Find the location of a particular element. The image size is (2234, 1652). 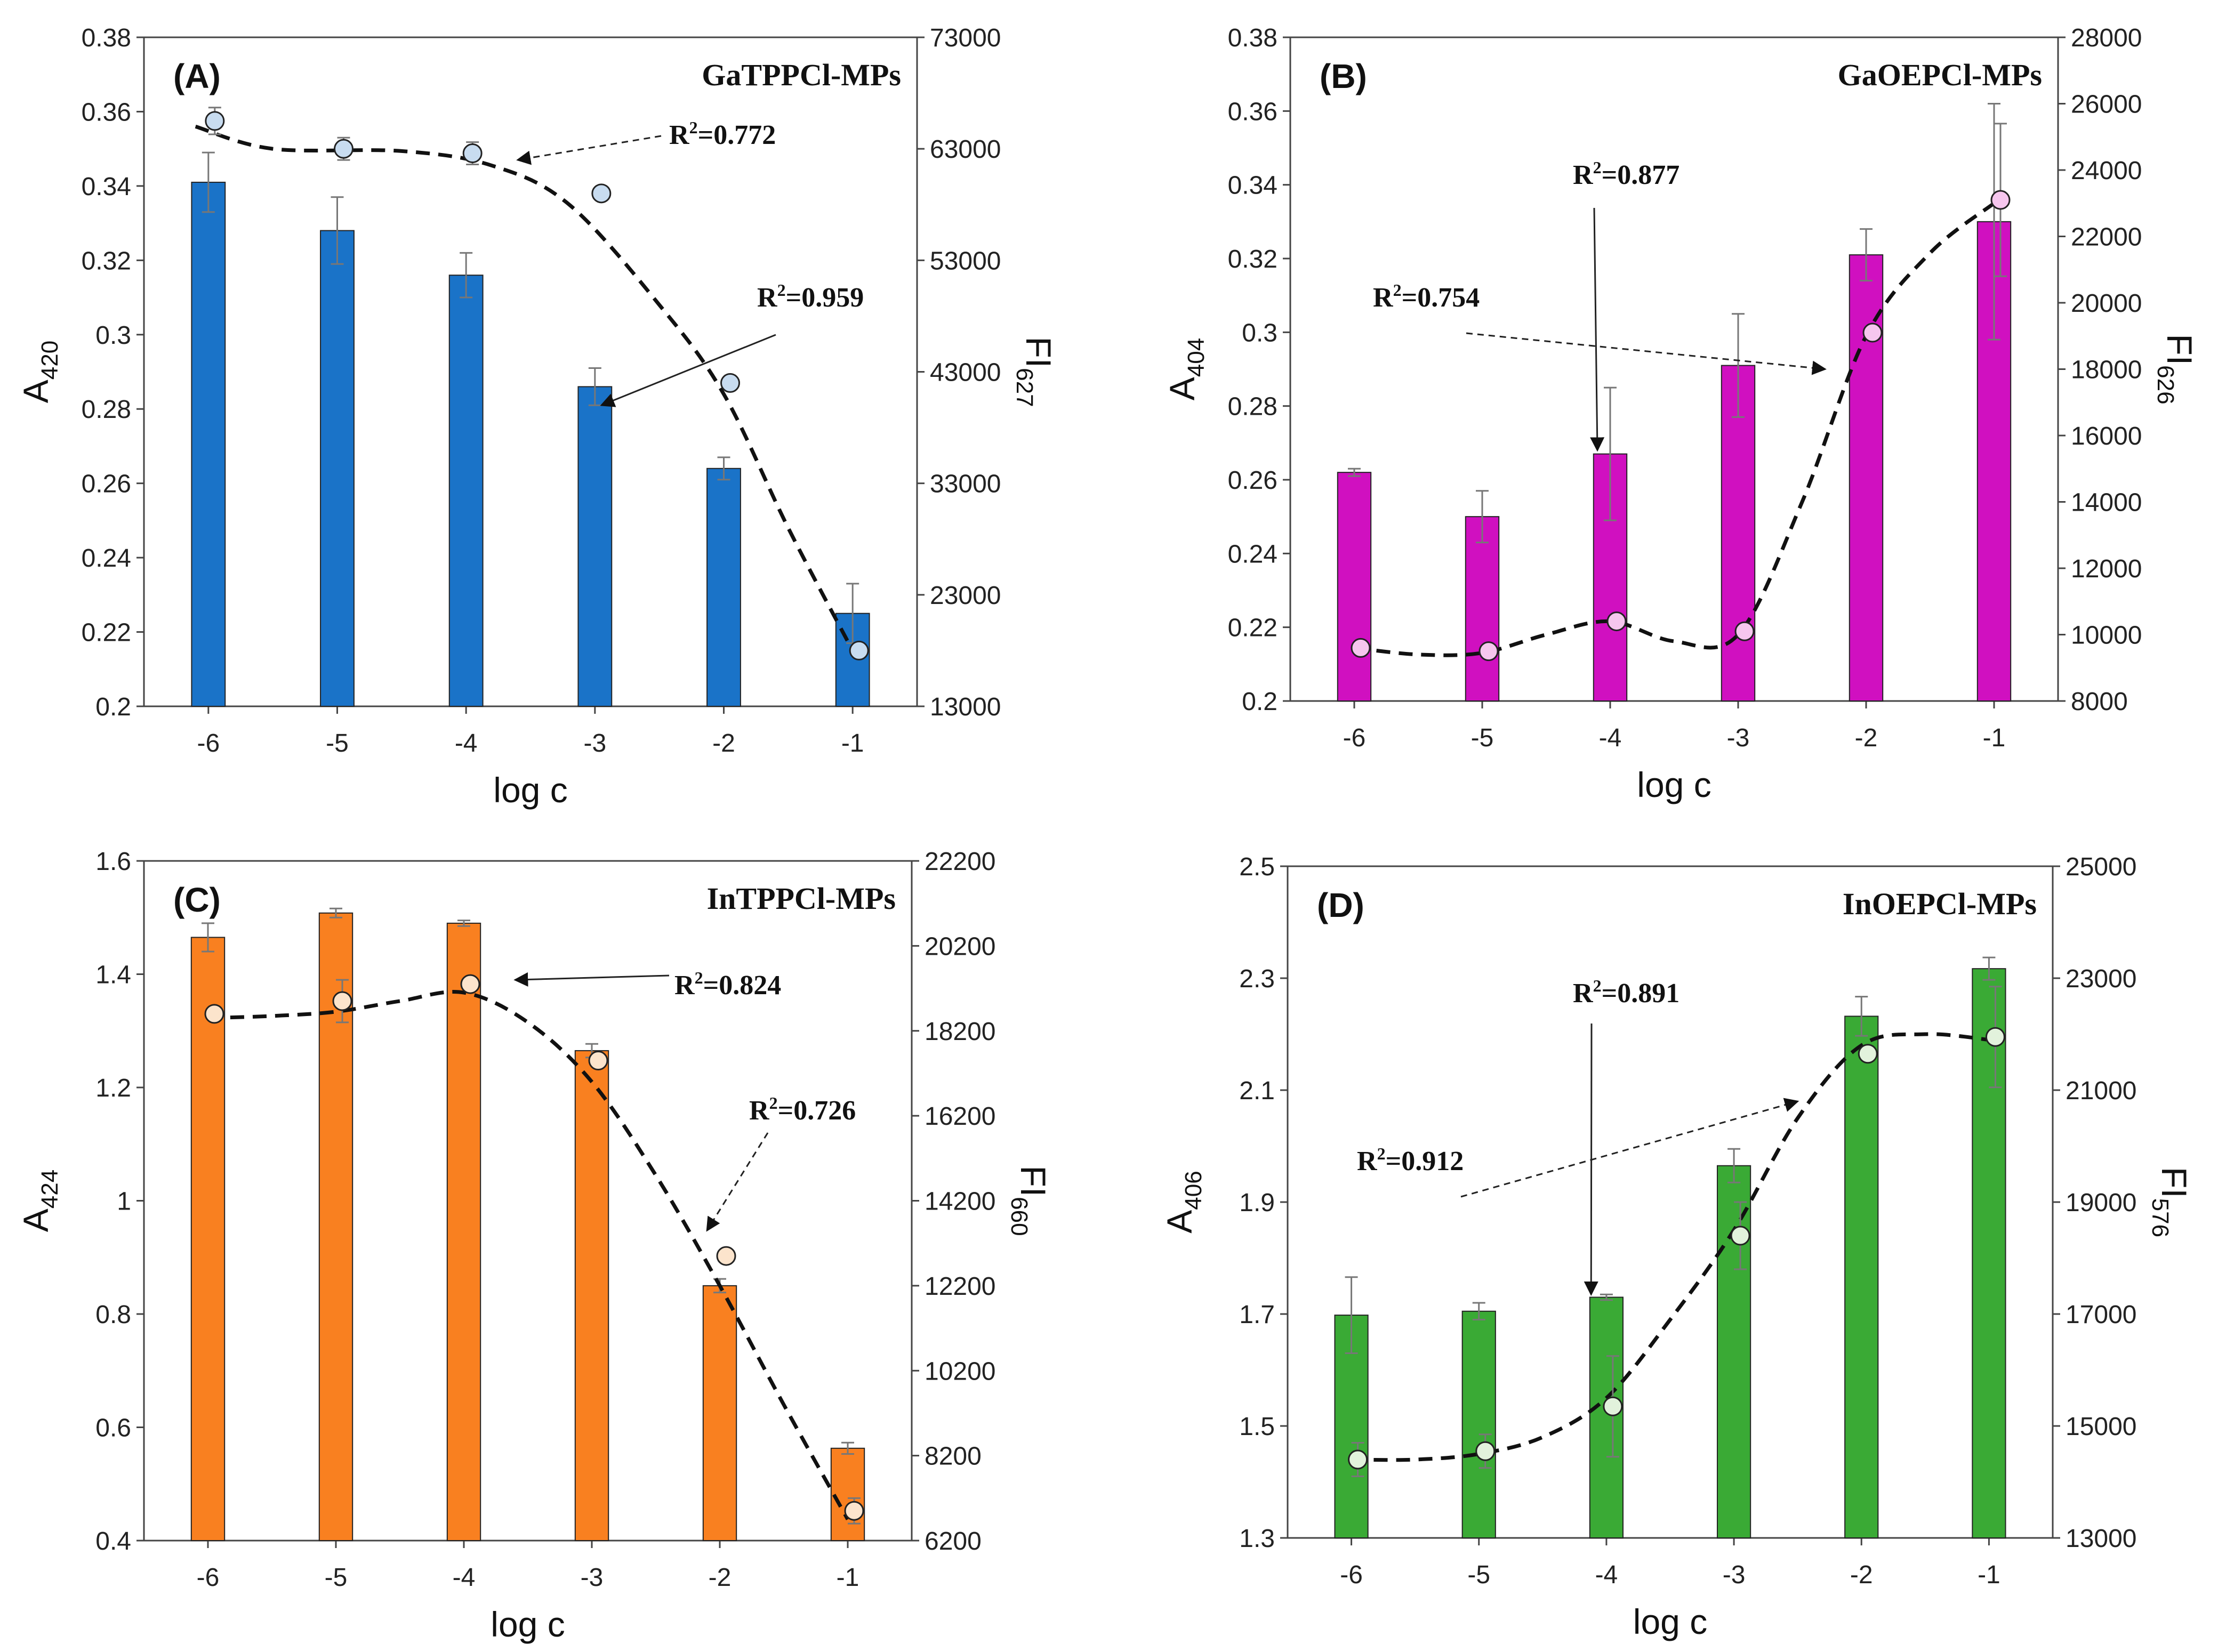

panel3-r2-arrow is located at coordinates (591, 979).